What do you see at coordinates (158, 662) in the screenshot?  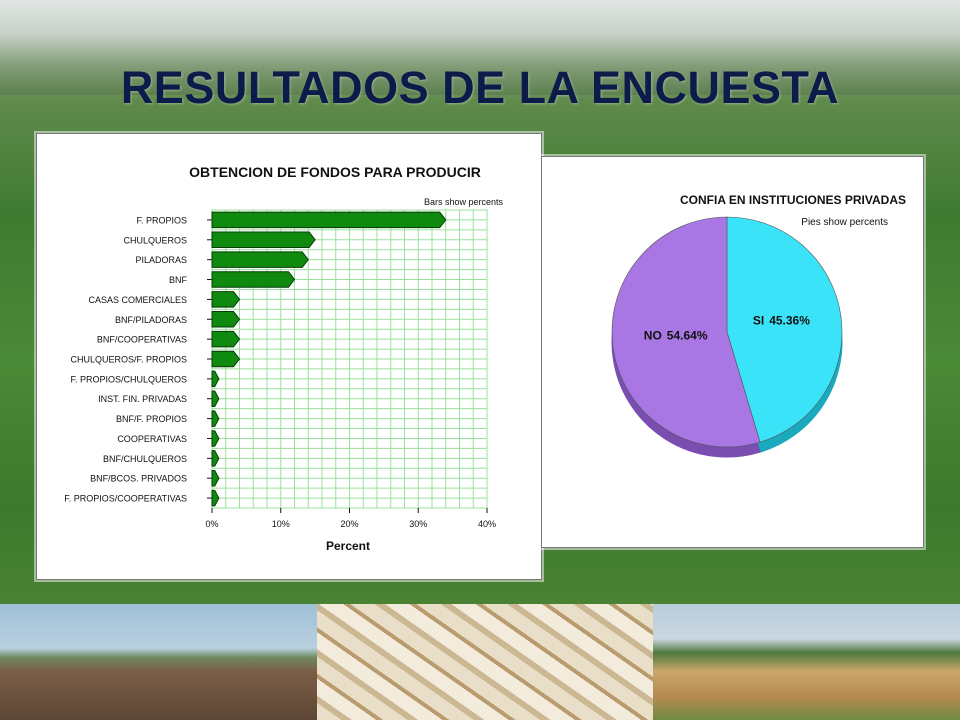 I see `plowed-field-photo` at bounding box center [158, 662].